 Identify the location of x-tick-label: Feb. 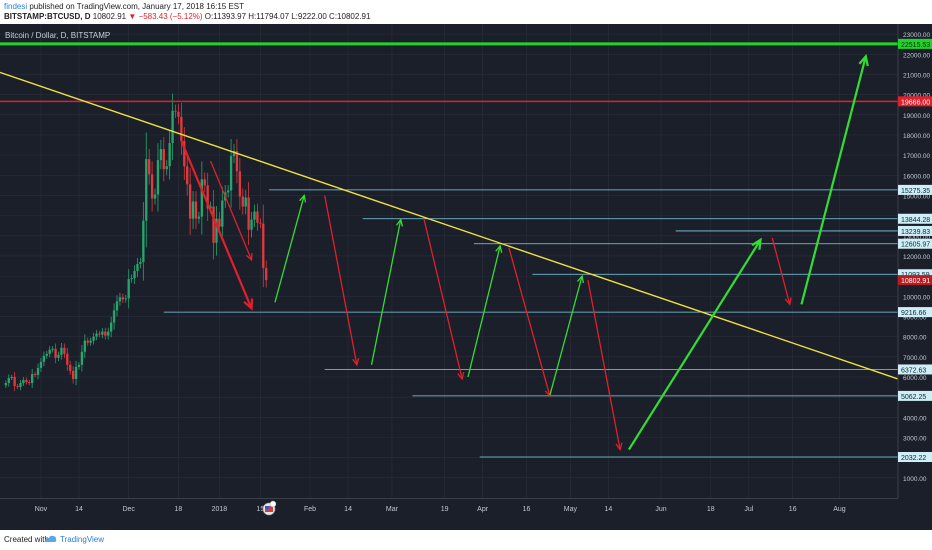
(310, 509).